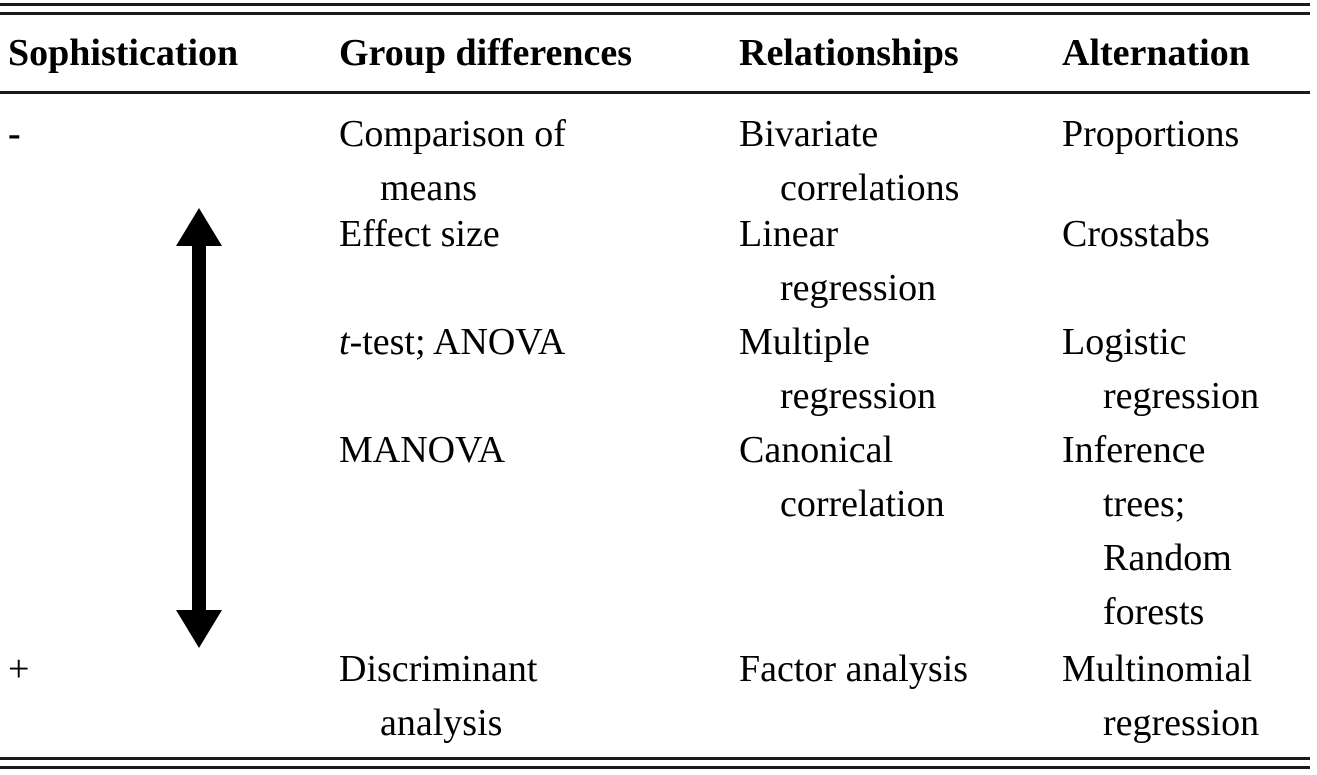 This screenshot has width=1317, height=775. Describe the element at coordinates (19, 669) in the screenshot. I see `scale-high-marker: +` at that location.